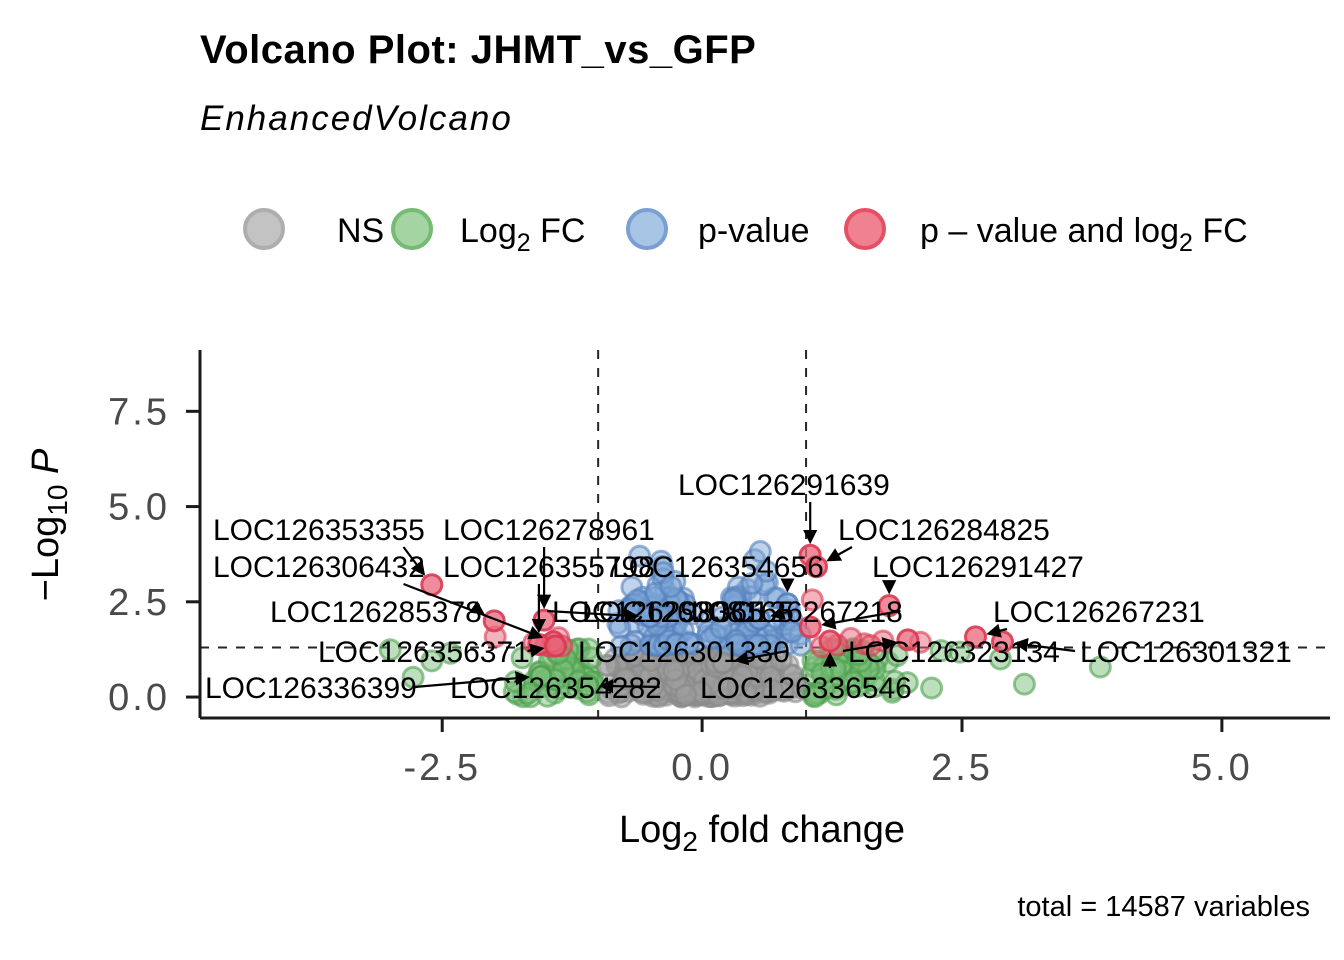  What do you see at coordinates (49, 524) in the screenshot?
I see `y-axis-title: −Log10 P` at bounding box center [49, 524].